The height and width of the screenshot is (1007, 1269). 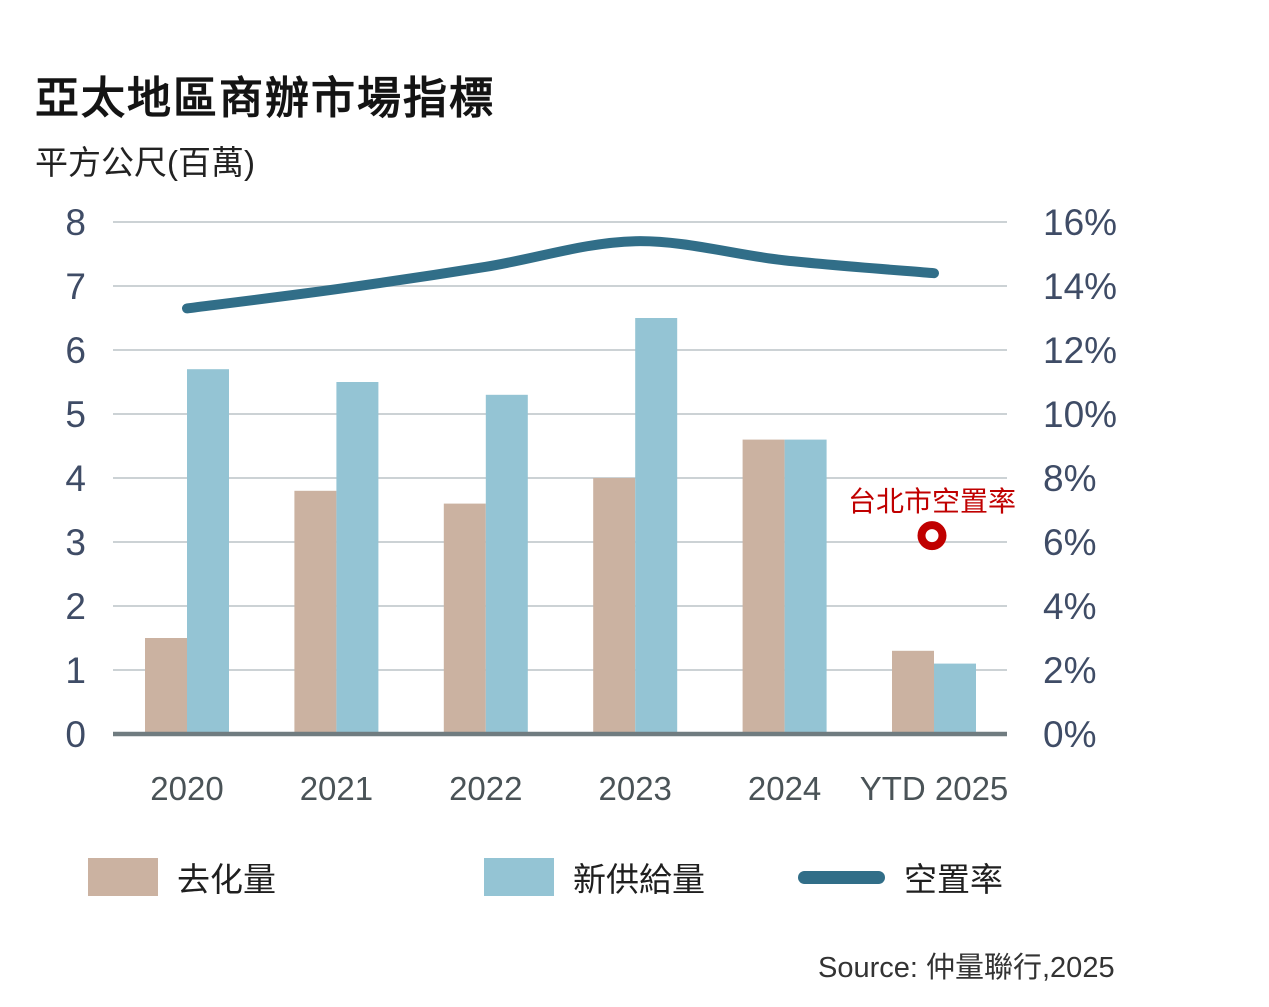 I want to click on y-axis-right-tick-label: 14%, so click(x=1080, y=286).